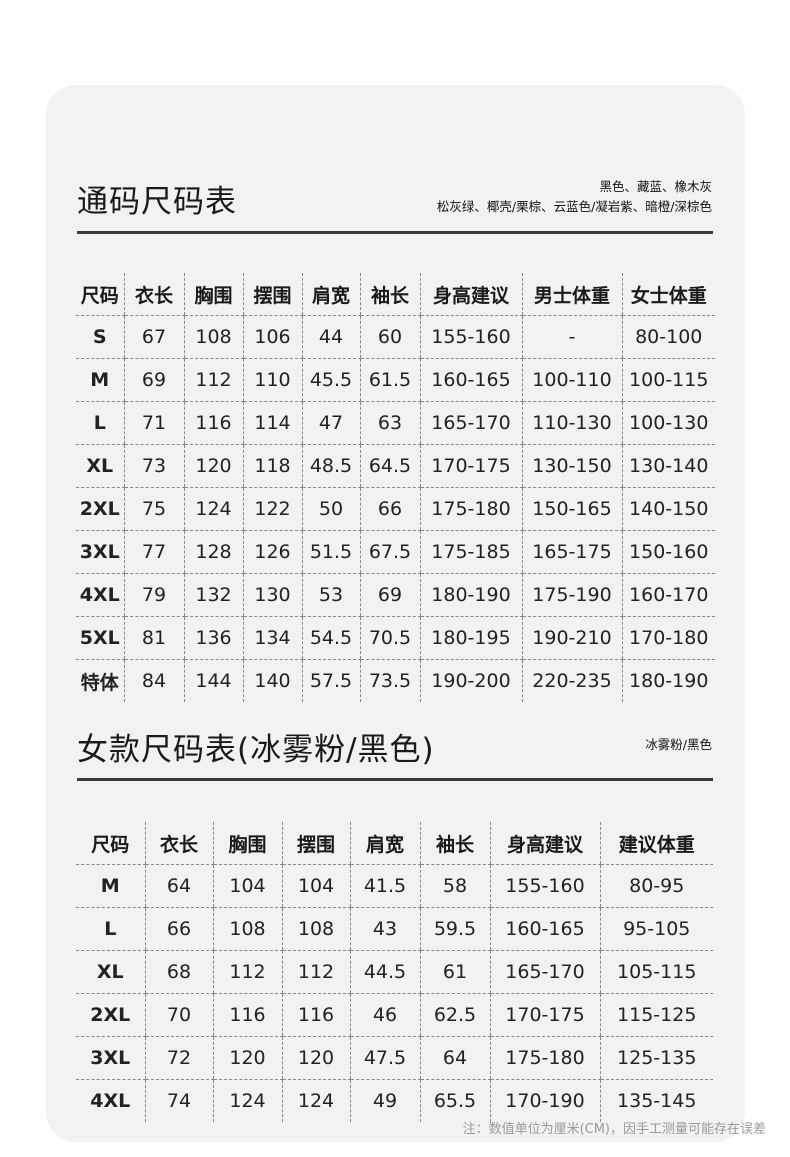 The width and height of the screenshot is (790, 1157). I want to click on table-cell: 73, so click(153, 466).